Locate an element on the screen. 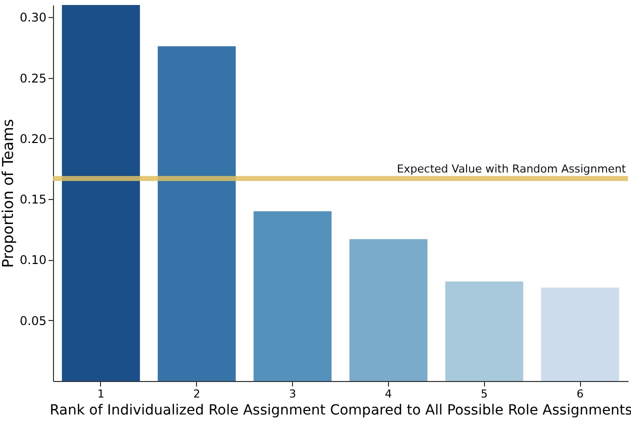 The image size is (631, 422). y-tick-label: 0.25 is located at coordinates (33, 78).